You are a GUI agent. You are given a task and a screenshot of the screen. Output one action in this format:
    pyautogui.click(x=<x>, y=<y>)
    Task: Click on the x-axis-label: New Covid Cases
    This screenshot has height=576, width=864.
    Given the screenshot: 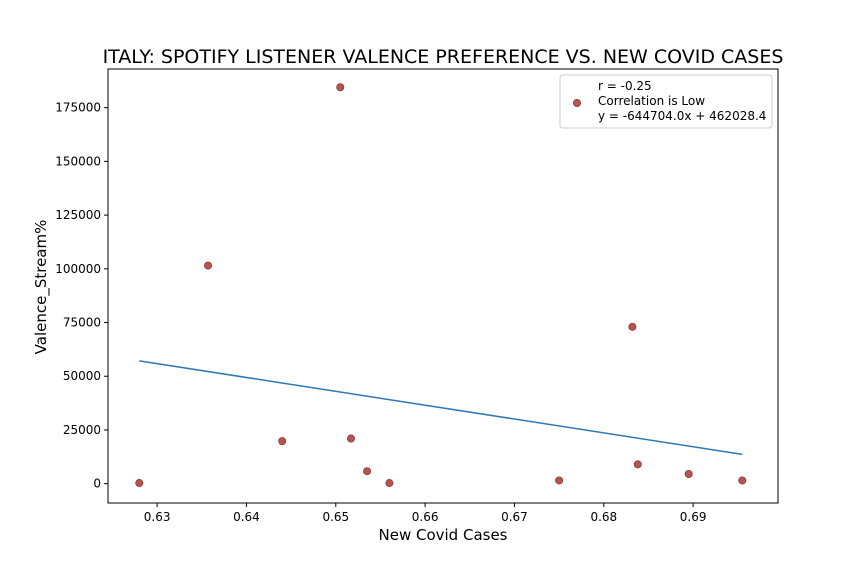 What is the action you would take?
    pyautogui.click(x=443, y=535)
    